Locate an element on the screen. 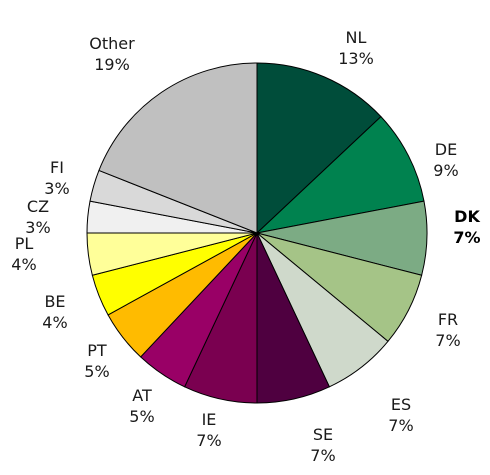 The width and height of the screenshot is (490, 475). pie-label-country: PL is located at coordinates (24, 243).